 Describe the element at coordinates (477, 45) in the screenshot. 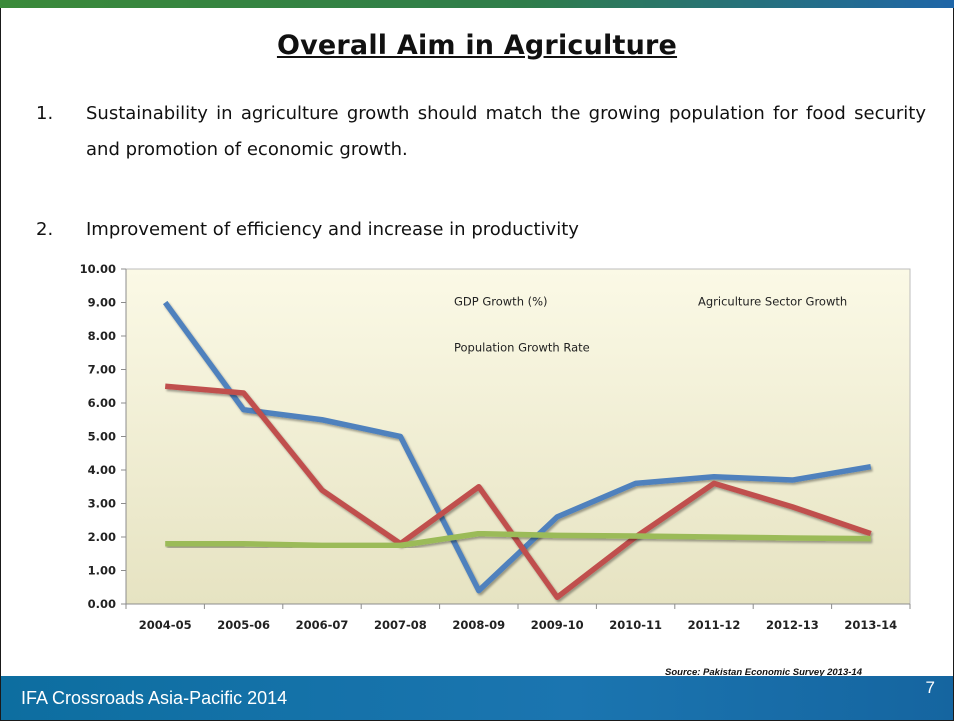

I see `slide-title: Overall Aim in Agriculture` at that location.